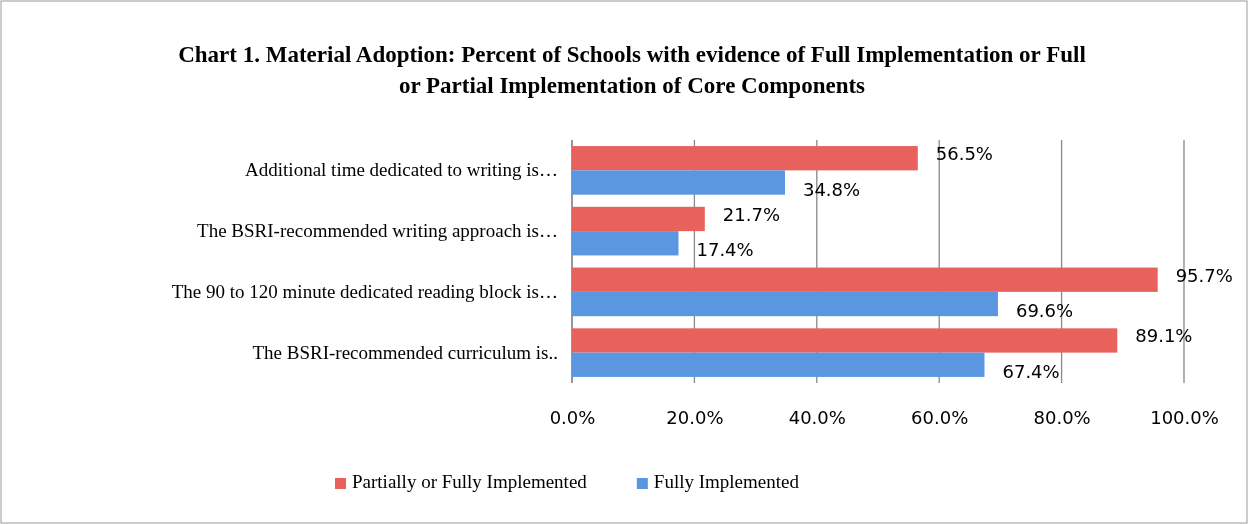  Describe the element at coordinates (1184, 417) in the screenshot. I see `x-tick-label: 100.0%` at that location.